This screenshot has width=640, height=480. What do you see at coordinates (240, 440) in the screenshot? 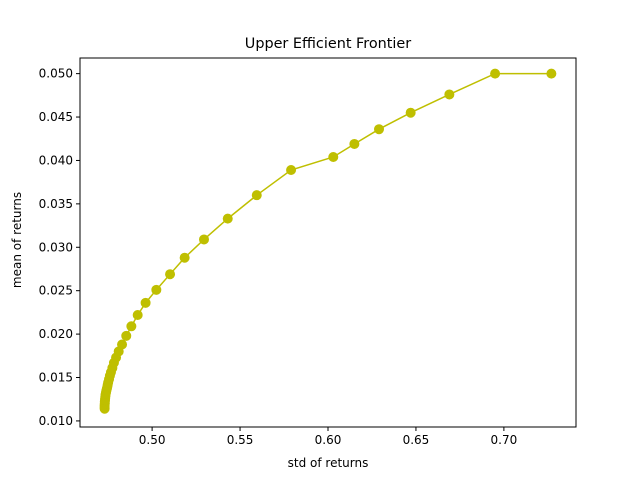
I see `x-tick-label: 0.55` at bounding box center [240, 440].